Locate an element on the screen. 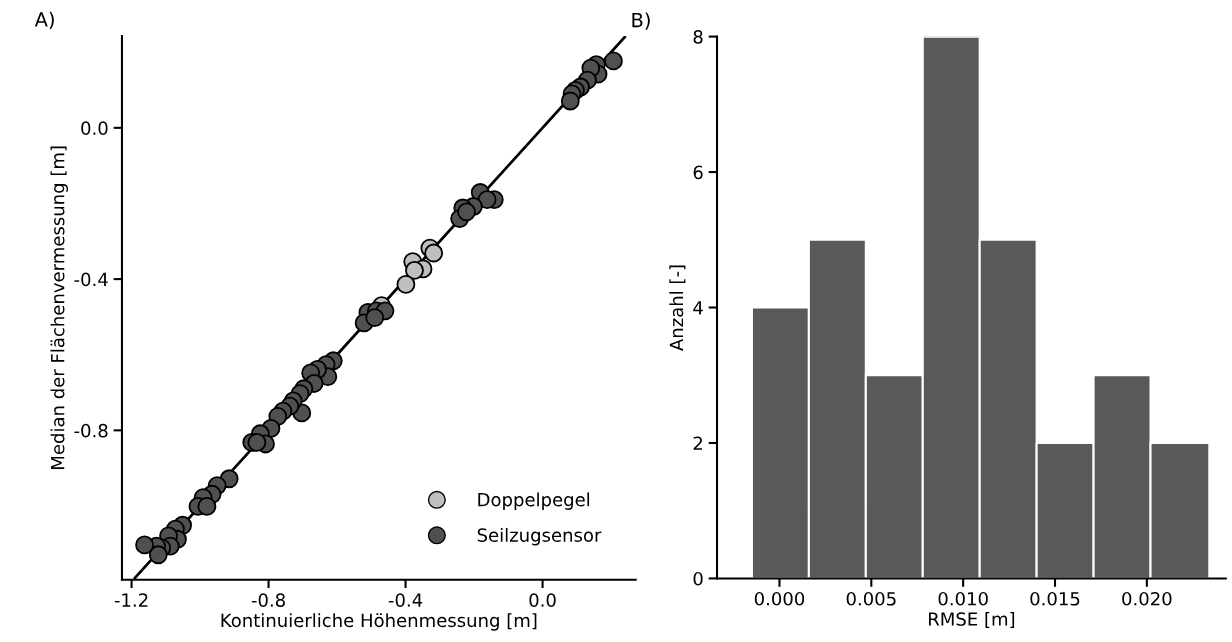 Image resolution: width=1232 pixels, height=642 pixels. legend-label: Seilzugsensor is located at coordinates (539, 536).